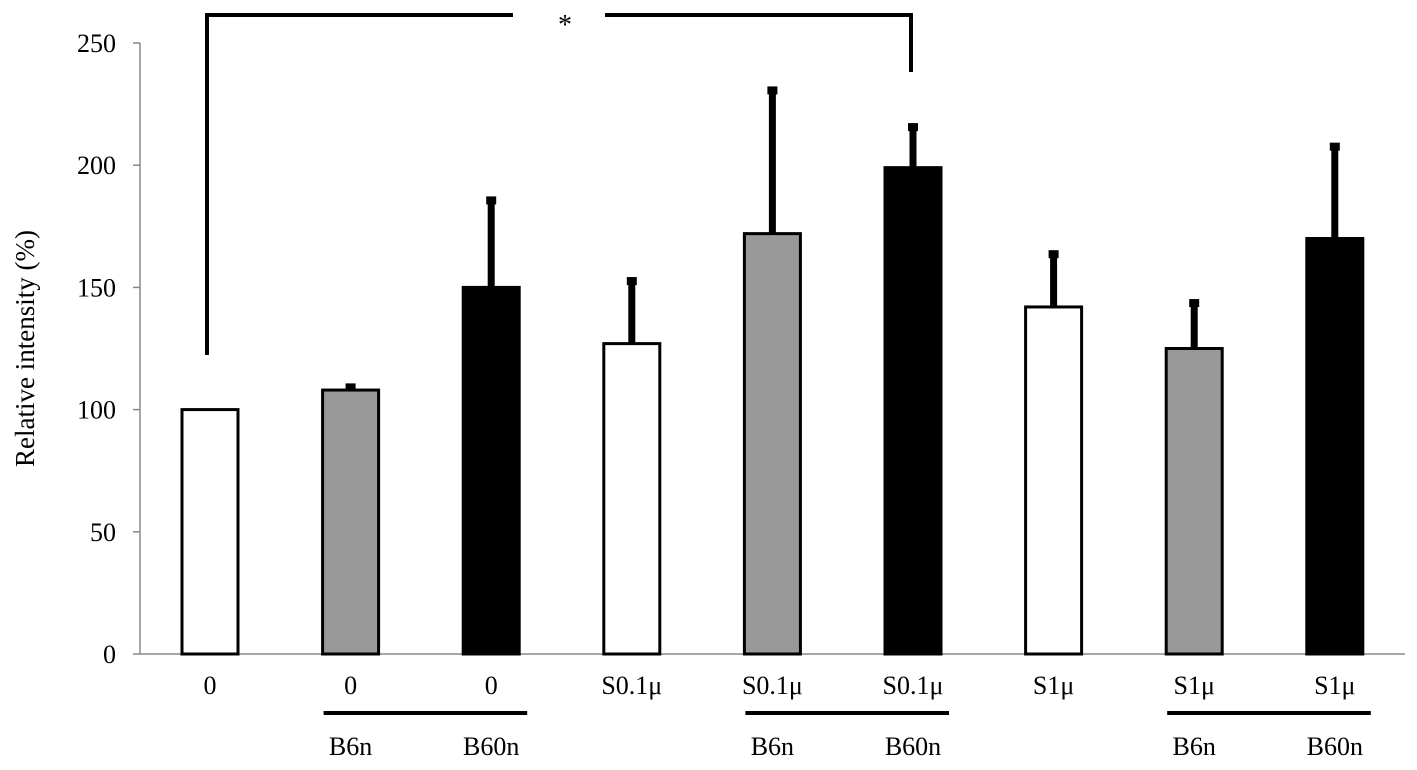 The height and width of the screenshot is (770, 1417). I want to click on significance-label: *, so click(565, 25).